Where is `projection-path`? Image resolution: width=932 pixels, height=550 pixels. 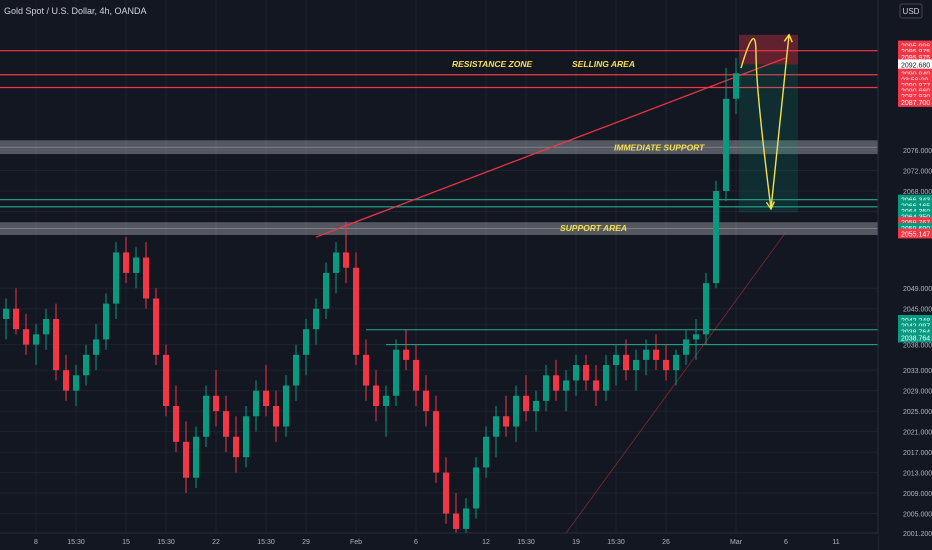 projection-path is located at coordinates (765, 121).